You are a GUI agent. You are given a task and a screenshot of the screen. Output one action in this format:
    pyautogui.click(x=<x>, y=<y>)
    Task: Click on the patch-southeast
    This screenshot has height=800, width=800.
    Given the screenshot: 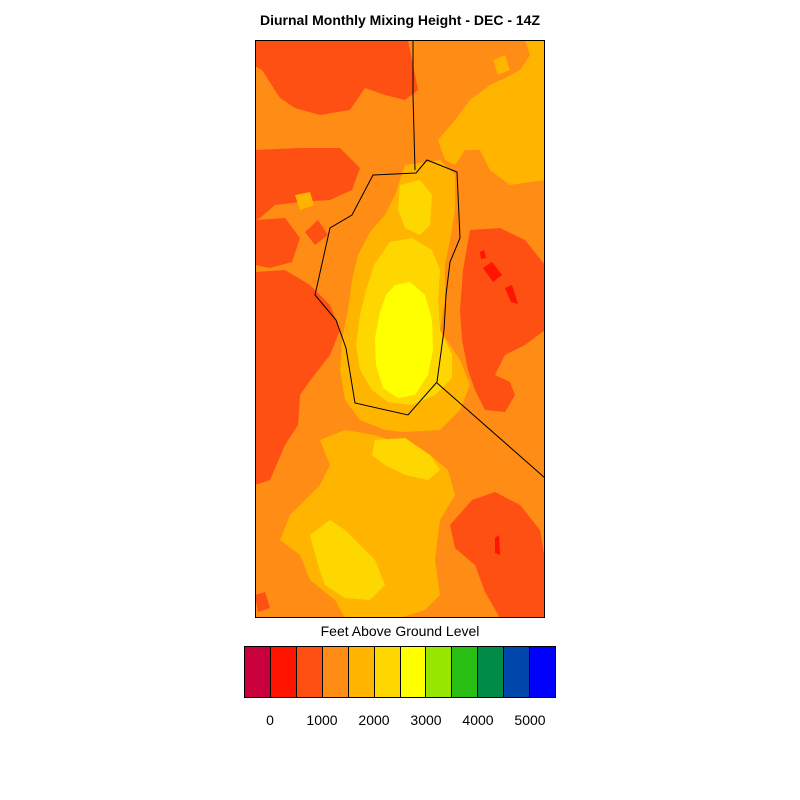 What is the action you would take?
    pyautogui.click(x=497, y=545)
    